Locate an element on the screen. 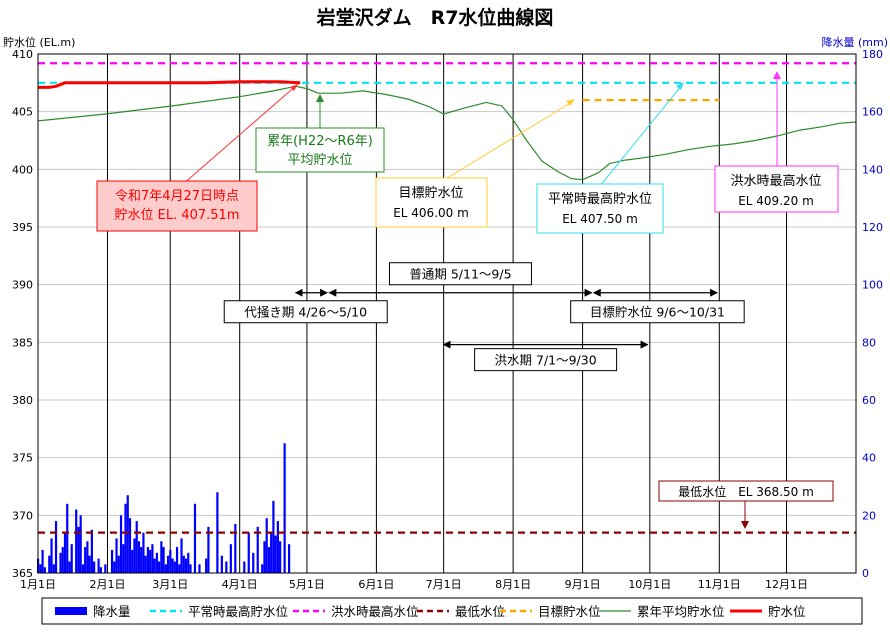  period-label: 洪水期 7/1～9/30 is located at coordinates (546, 360).